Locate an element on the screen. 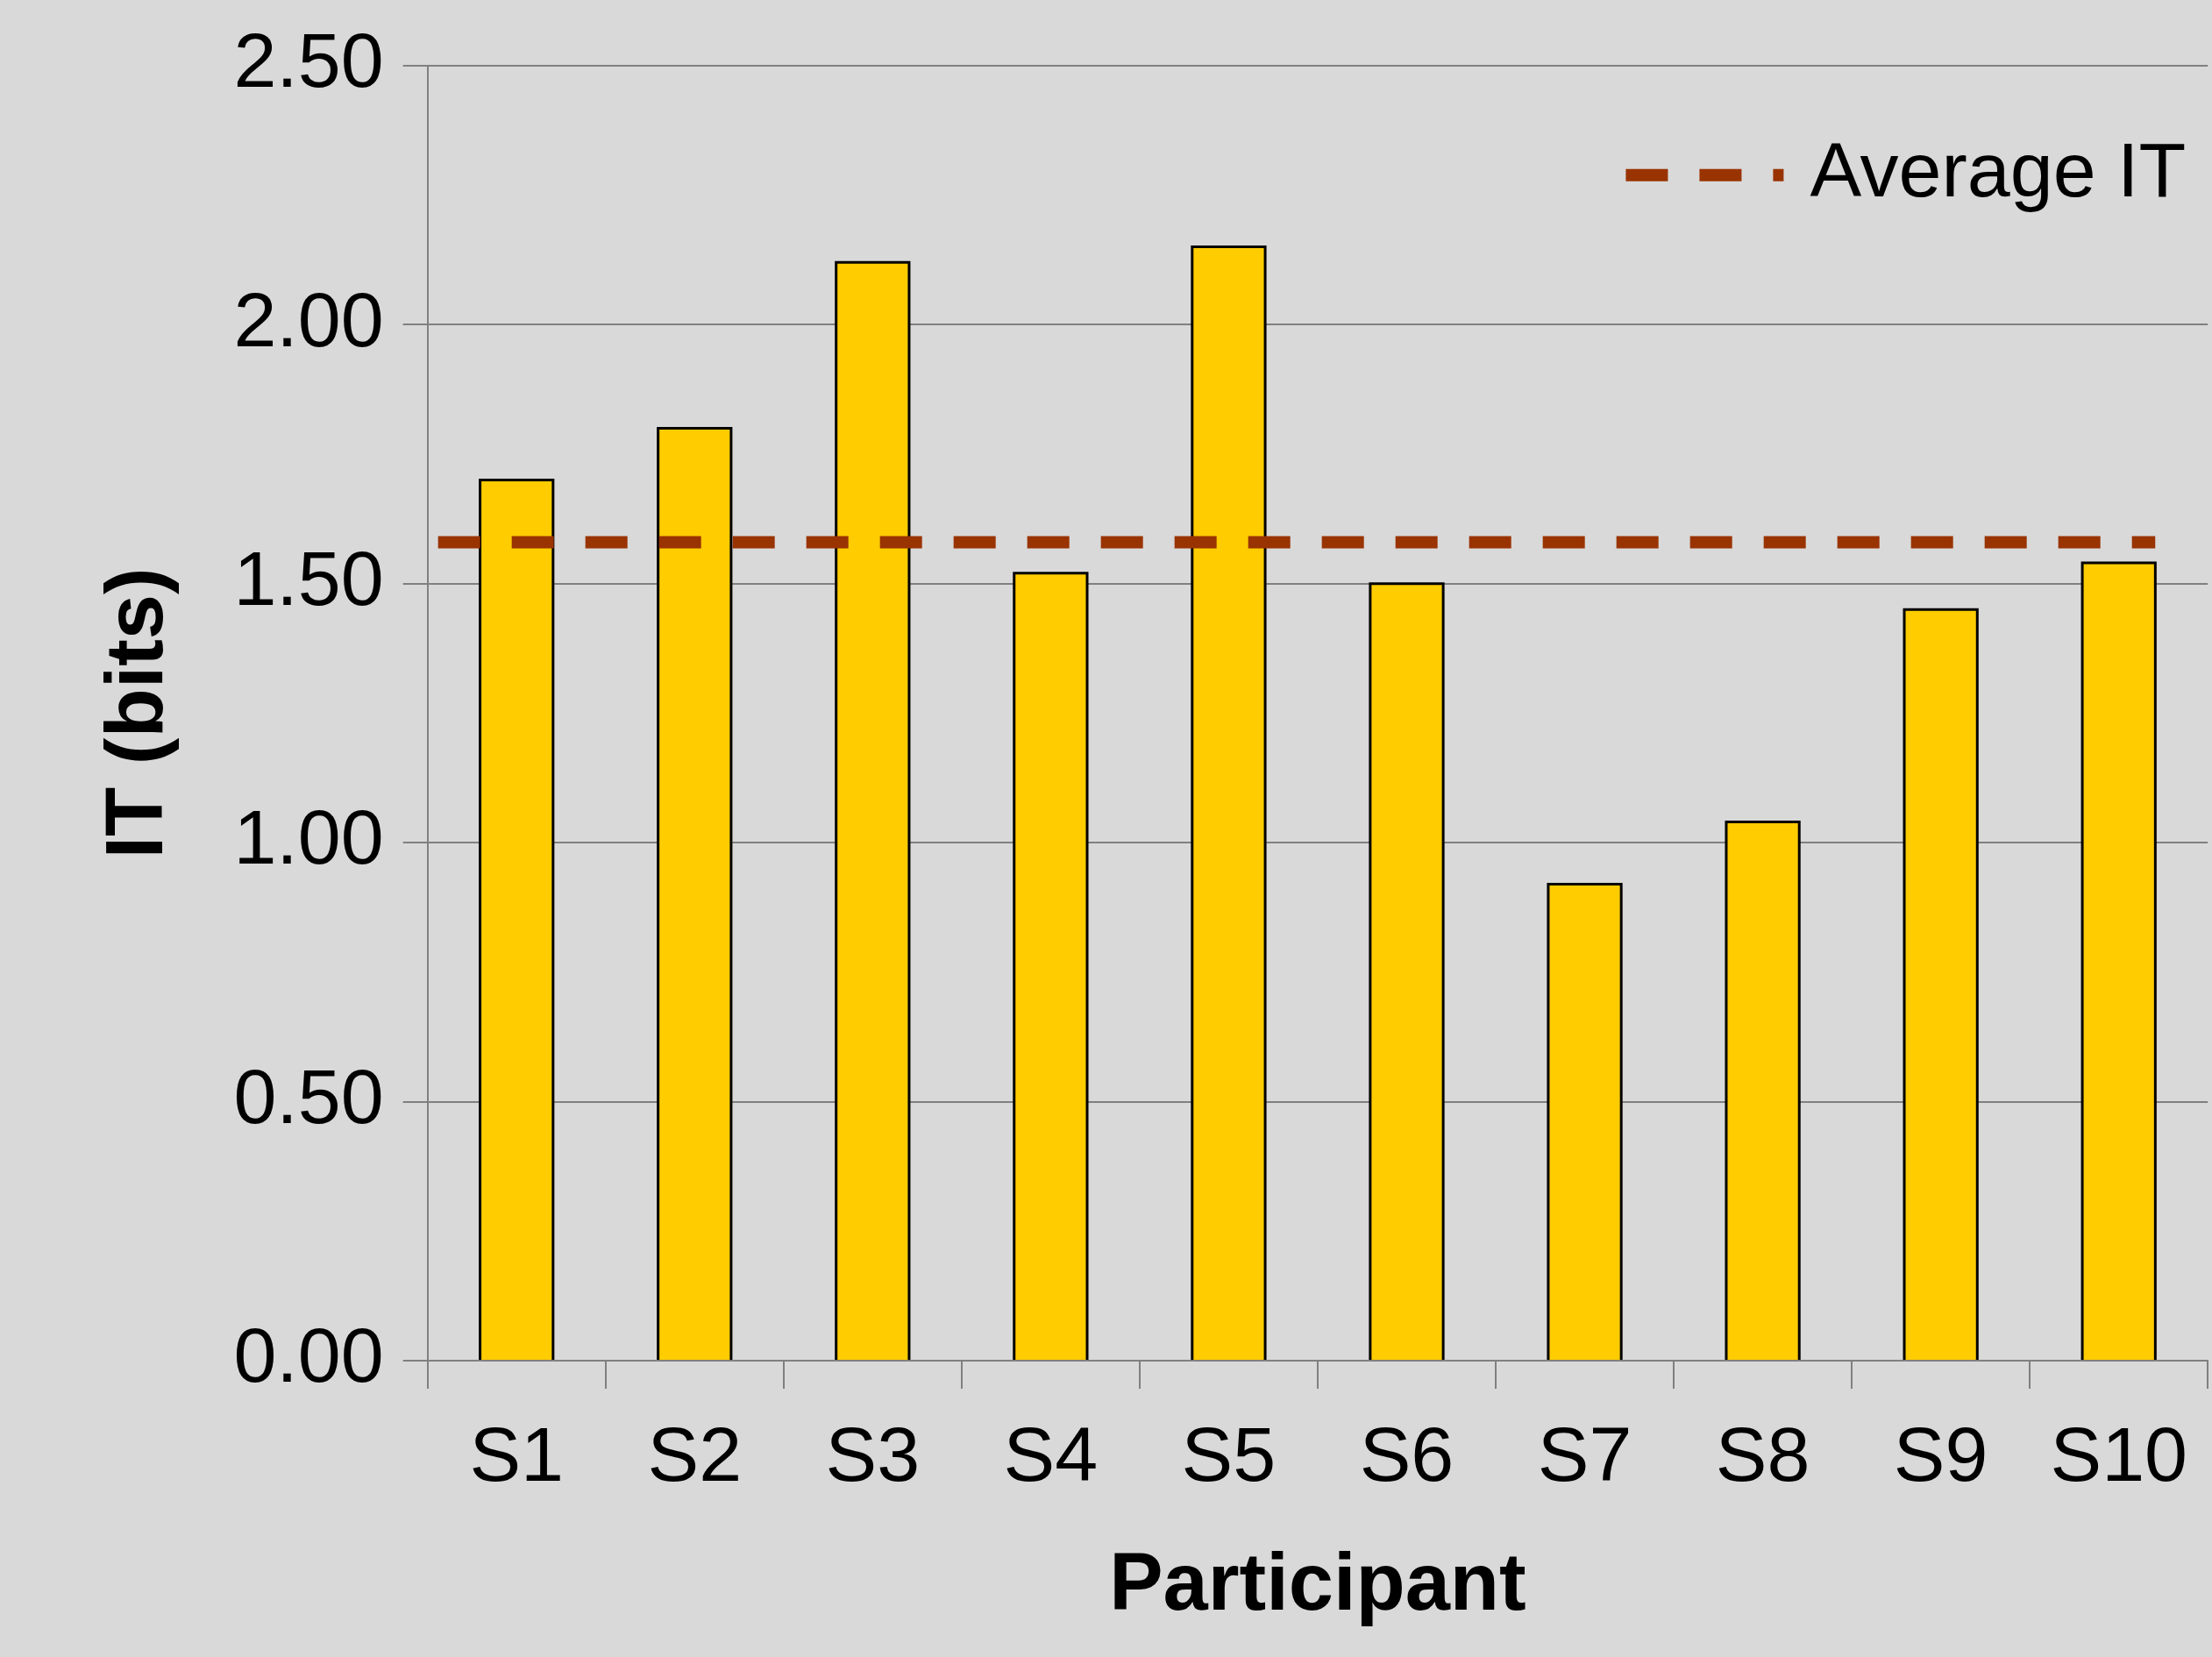 This screenshot has width=2212, height=1657. x-axis-title: Participant is located at coordinates (1317, 1582).